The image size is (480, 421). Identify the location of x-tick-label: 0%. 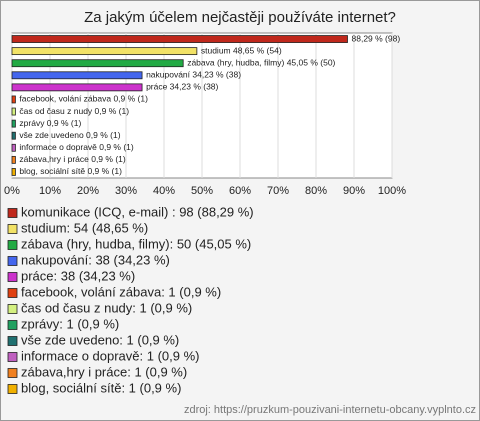
(12, 191).